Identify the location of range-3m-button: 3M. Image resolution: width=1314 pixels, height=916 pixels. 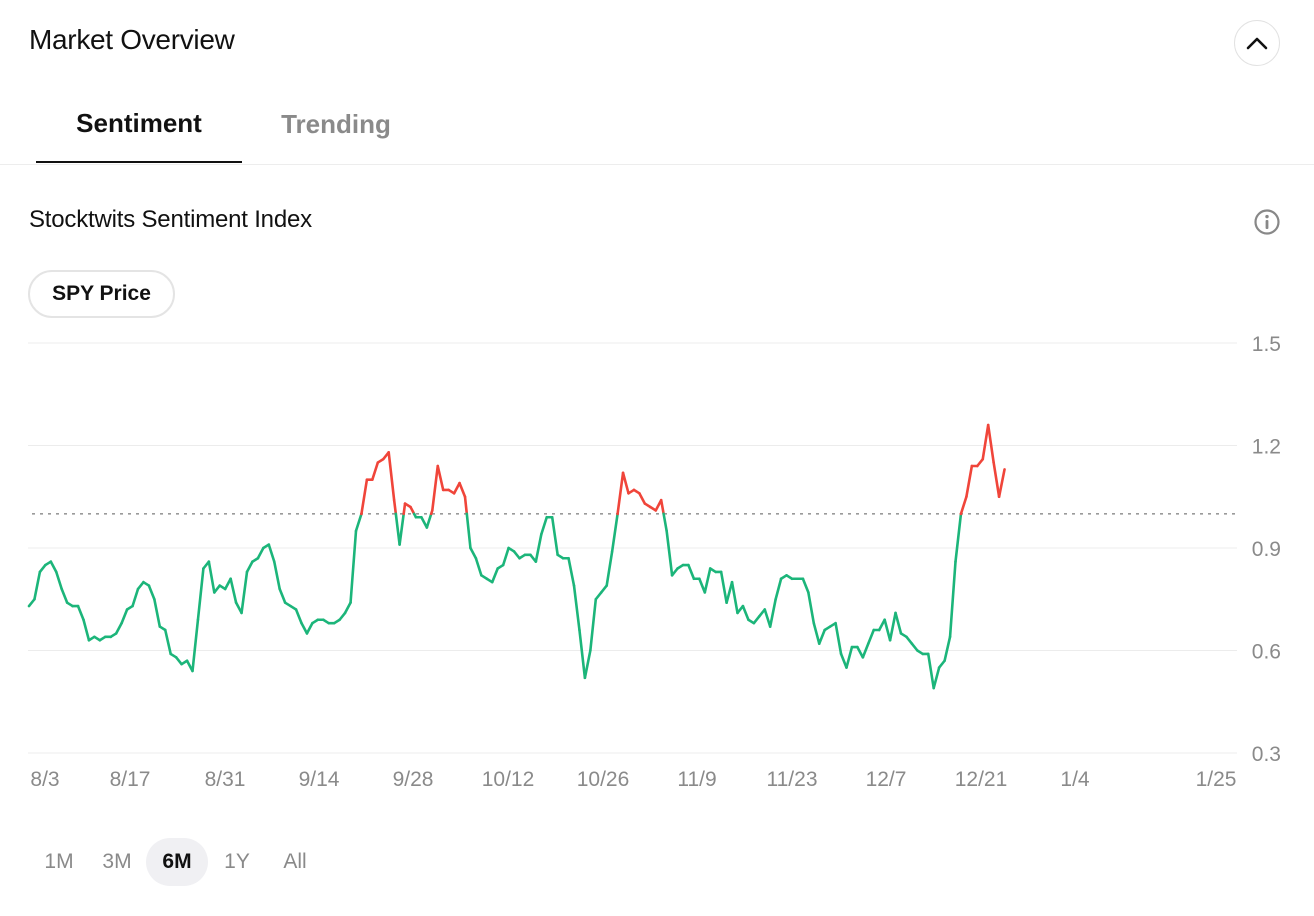
(117, 861).